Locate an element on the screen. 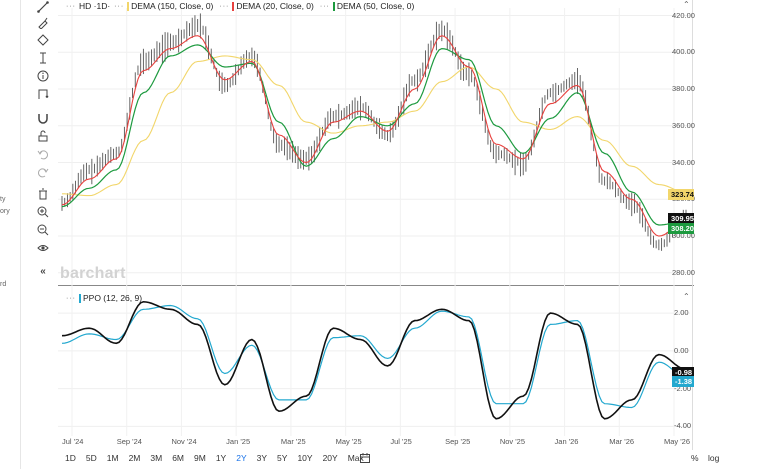 Image resolution: width=768 pixels, height=469 pixels. time-tick-label: Jan '26 is located at coordinates (566, 441).